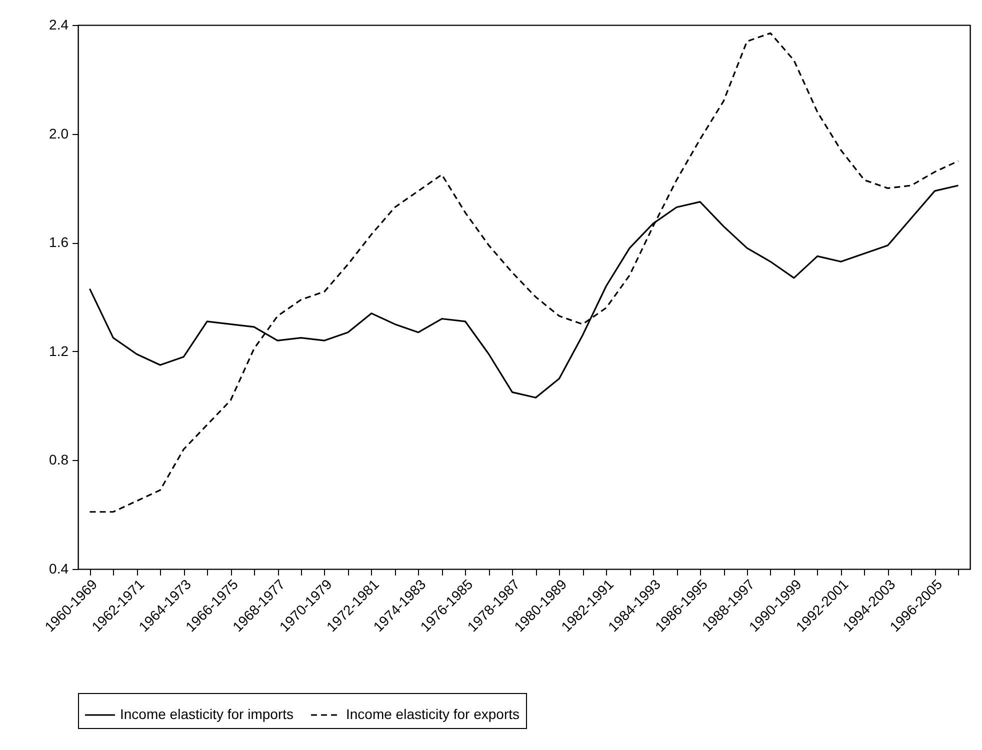 The image size is (982, 750). I want to click on y-tick-label: 1.2, so click(59, 350).